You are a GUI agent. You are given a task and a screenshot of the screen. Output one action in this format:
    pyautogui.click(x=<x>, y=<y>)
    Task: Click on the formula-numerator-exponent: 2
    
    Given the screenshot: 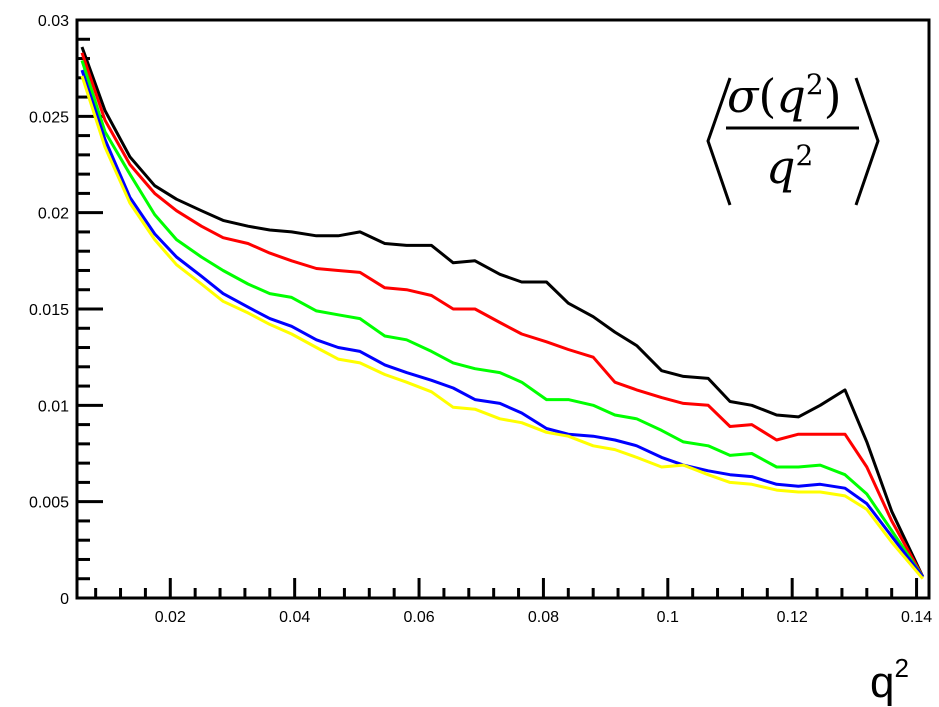 What is the action you would take?
    pyautogui.click(x=815, y=84)
    